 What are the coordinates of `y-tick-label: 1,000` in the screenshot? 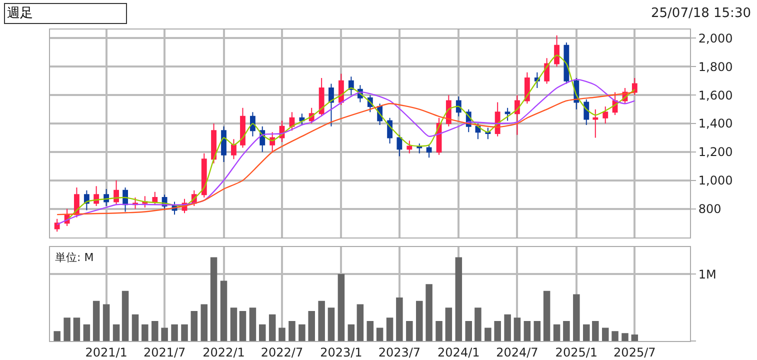 It's located at (715, 181).